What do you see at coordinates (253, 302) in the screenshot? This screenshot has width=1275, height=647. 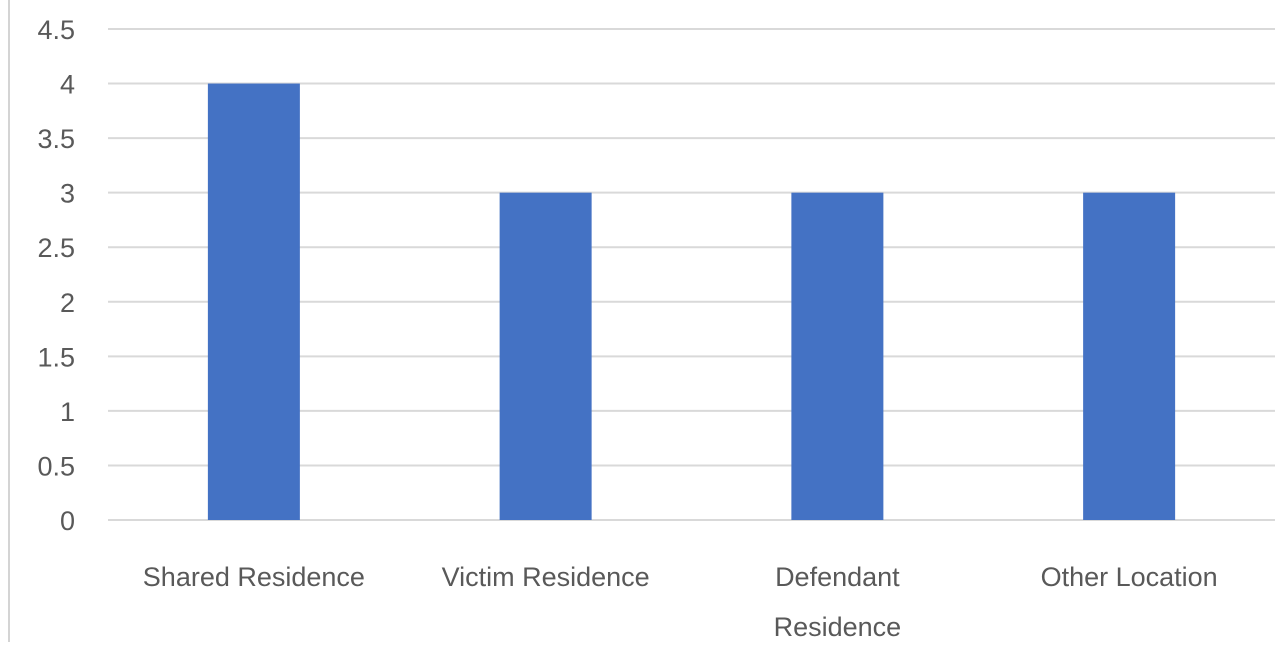 I see `bar-shared-residence` at bounding box center [253, 302].